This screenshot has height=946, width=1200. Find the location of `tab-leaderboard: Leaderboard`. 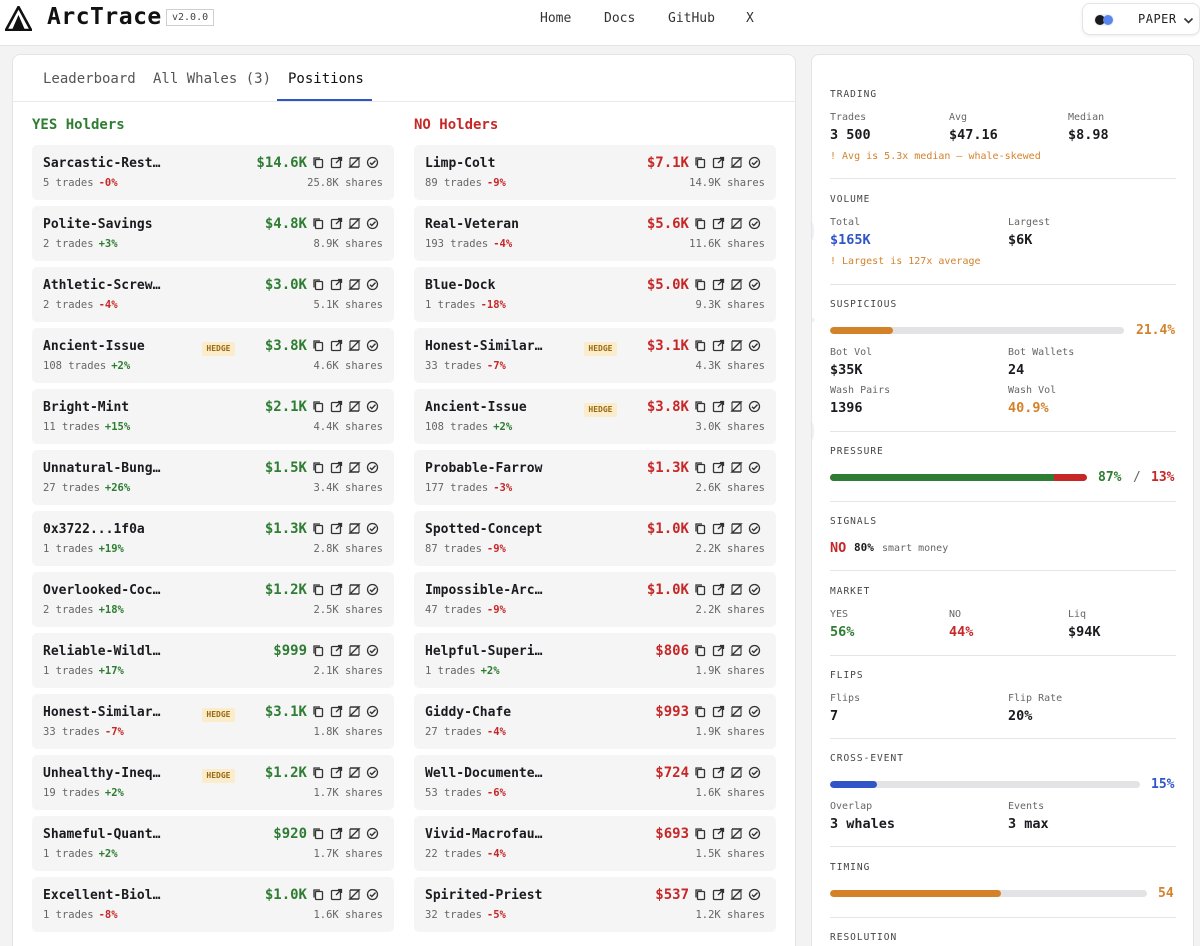

tab-leaderboard: Leaderboard is located at coordinates (89, 79).